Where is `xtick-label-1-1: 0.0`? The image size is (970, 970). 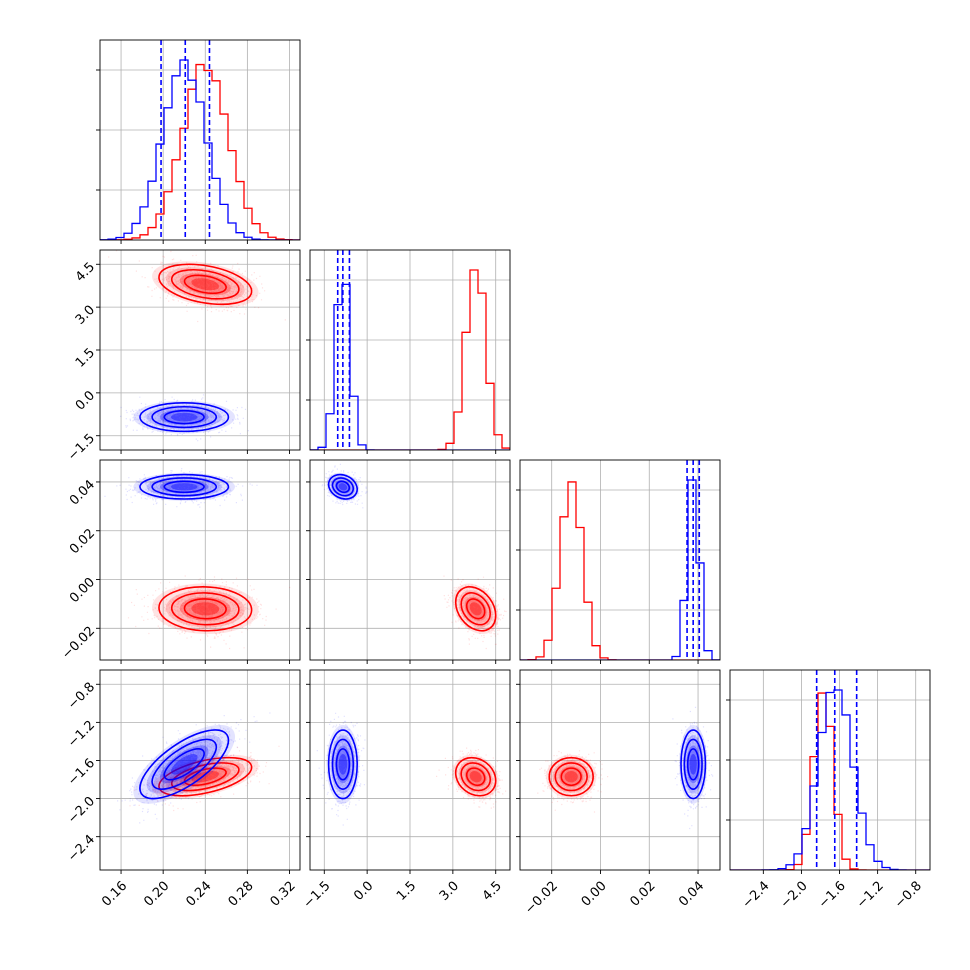
xtick-label-1-1: 0.0 is located at coordinates (363, 891).